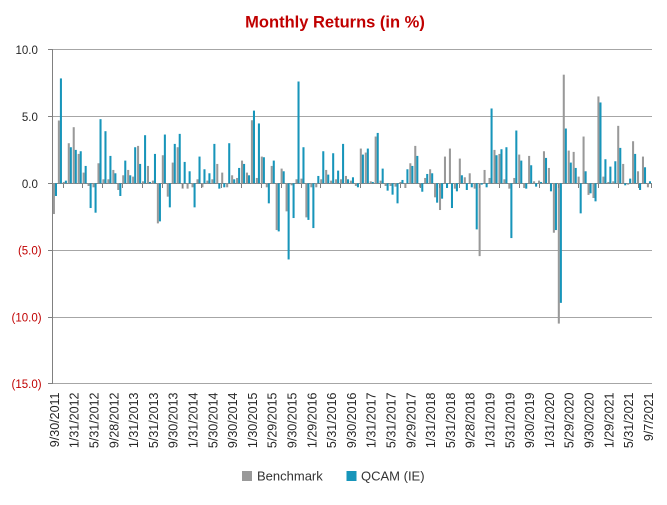 The width and height of the screenshot is (667, 505). What do you see at coordinates (292, 420) in the screenshot?
I see `svg-text: 9/30/2015` at bounding box center [292, 420].